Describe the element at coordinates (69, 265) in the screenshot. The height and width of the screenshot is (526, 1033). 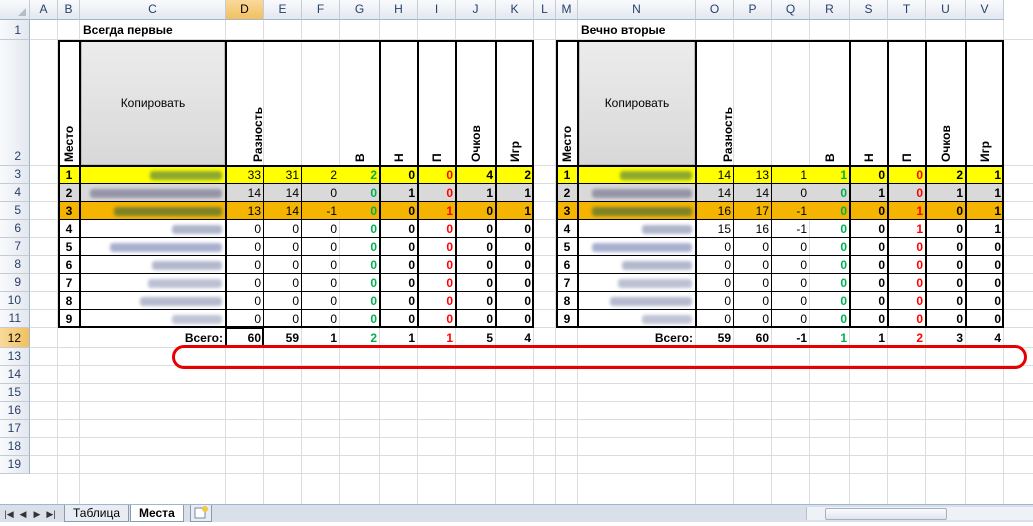
I see `place-cell: 6` at that location.